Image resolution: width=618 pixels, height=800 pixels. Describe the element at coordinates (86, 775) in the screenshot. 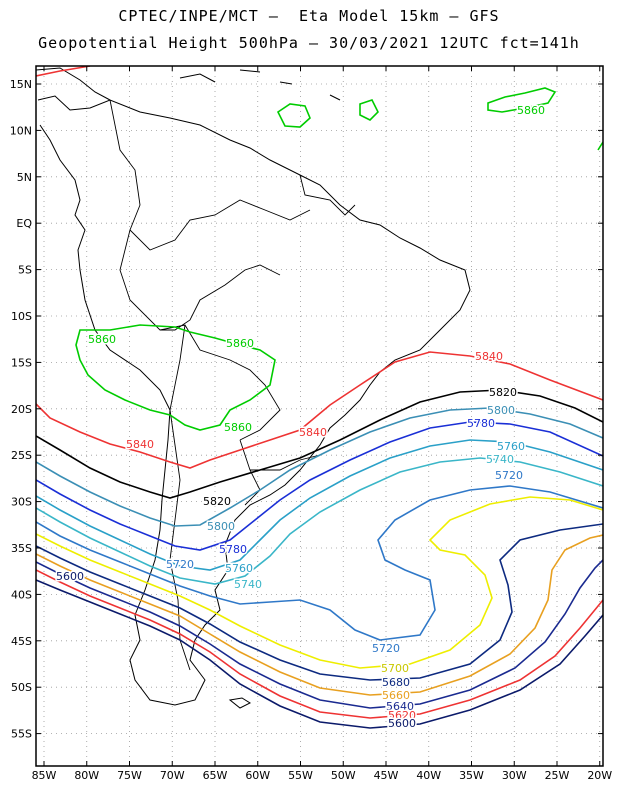

I see `lon-label: 80W` at that location.